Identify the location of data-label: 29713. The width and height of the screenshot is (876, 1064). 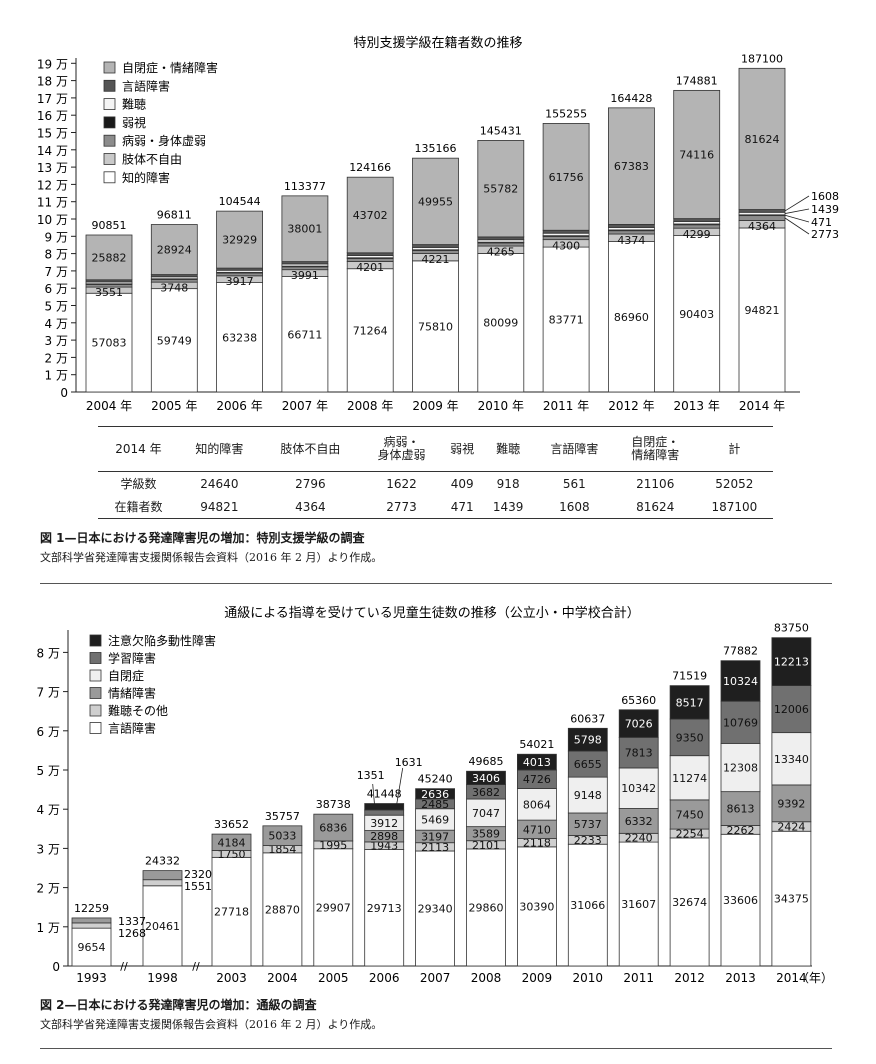
(384, 908).